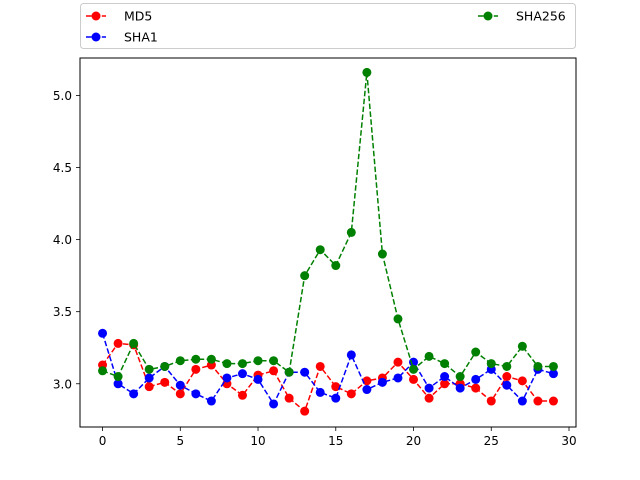 The image size is (640, 480). Describe the element at coordinates (122, 37) in the screenshot. I see `legend-entry-sha1: SHA1` at that location.